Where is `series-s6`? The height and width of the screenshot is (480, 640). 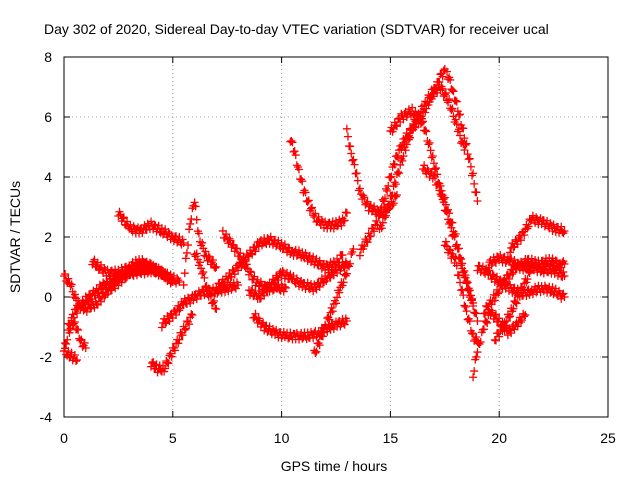
series-s6 is located at coordinates (151, 228).